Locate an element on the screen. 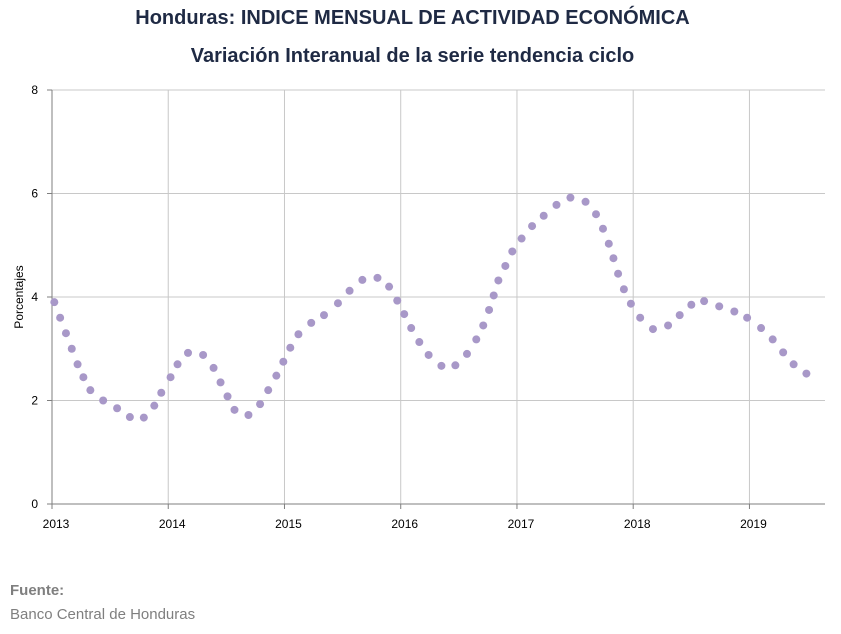 The width and height of the screenshot is (841, 634). x-tick-label: 2016 is located at coordinates (404, 524).